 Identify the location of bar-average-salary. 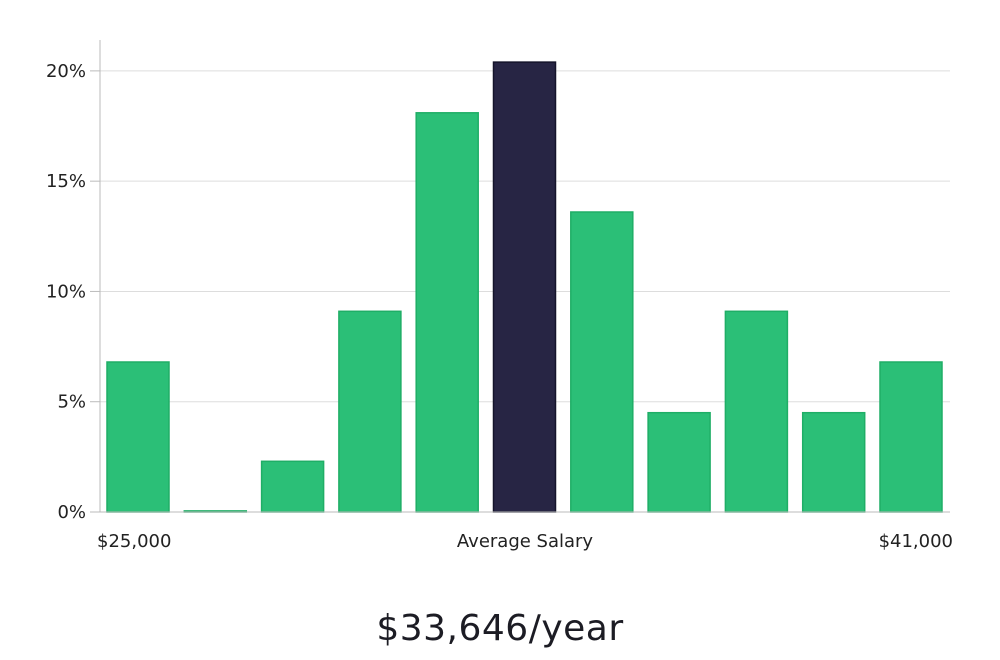
(524, 287).